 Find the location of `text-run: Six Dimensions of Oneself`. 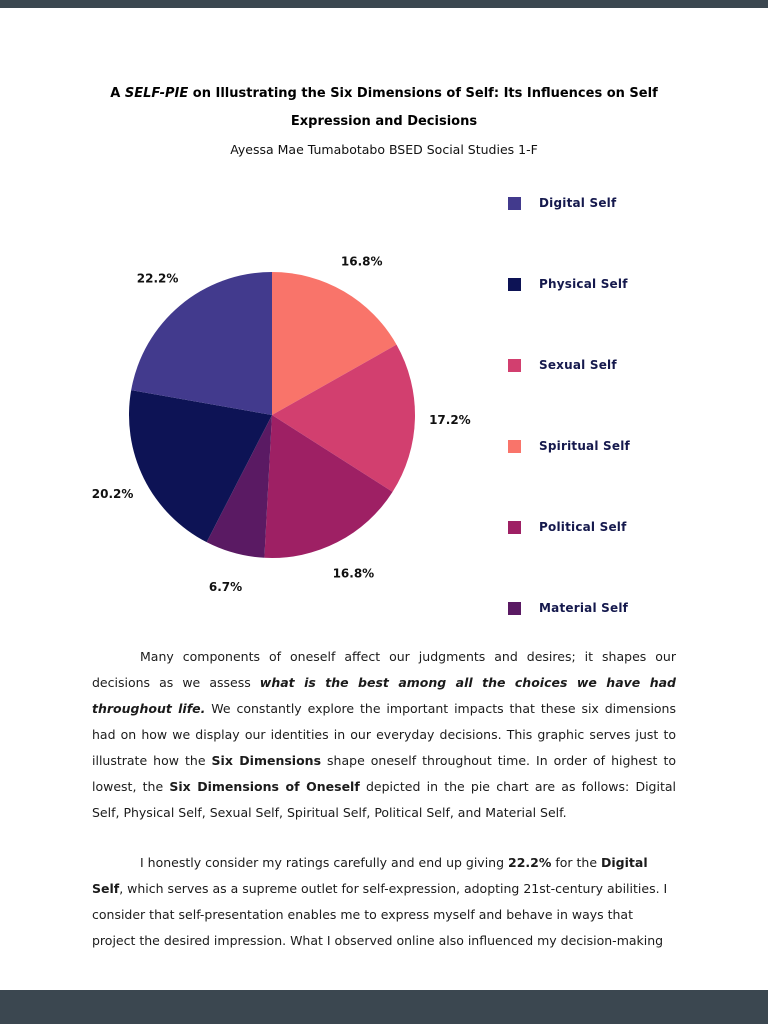

text-run: Six Dimensions of Oneself is located at coordinates (264, 786).